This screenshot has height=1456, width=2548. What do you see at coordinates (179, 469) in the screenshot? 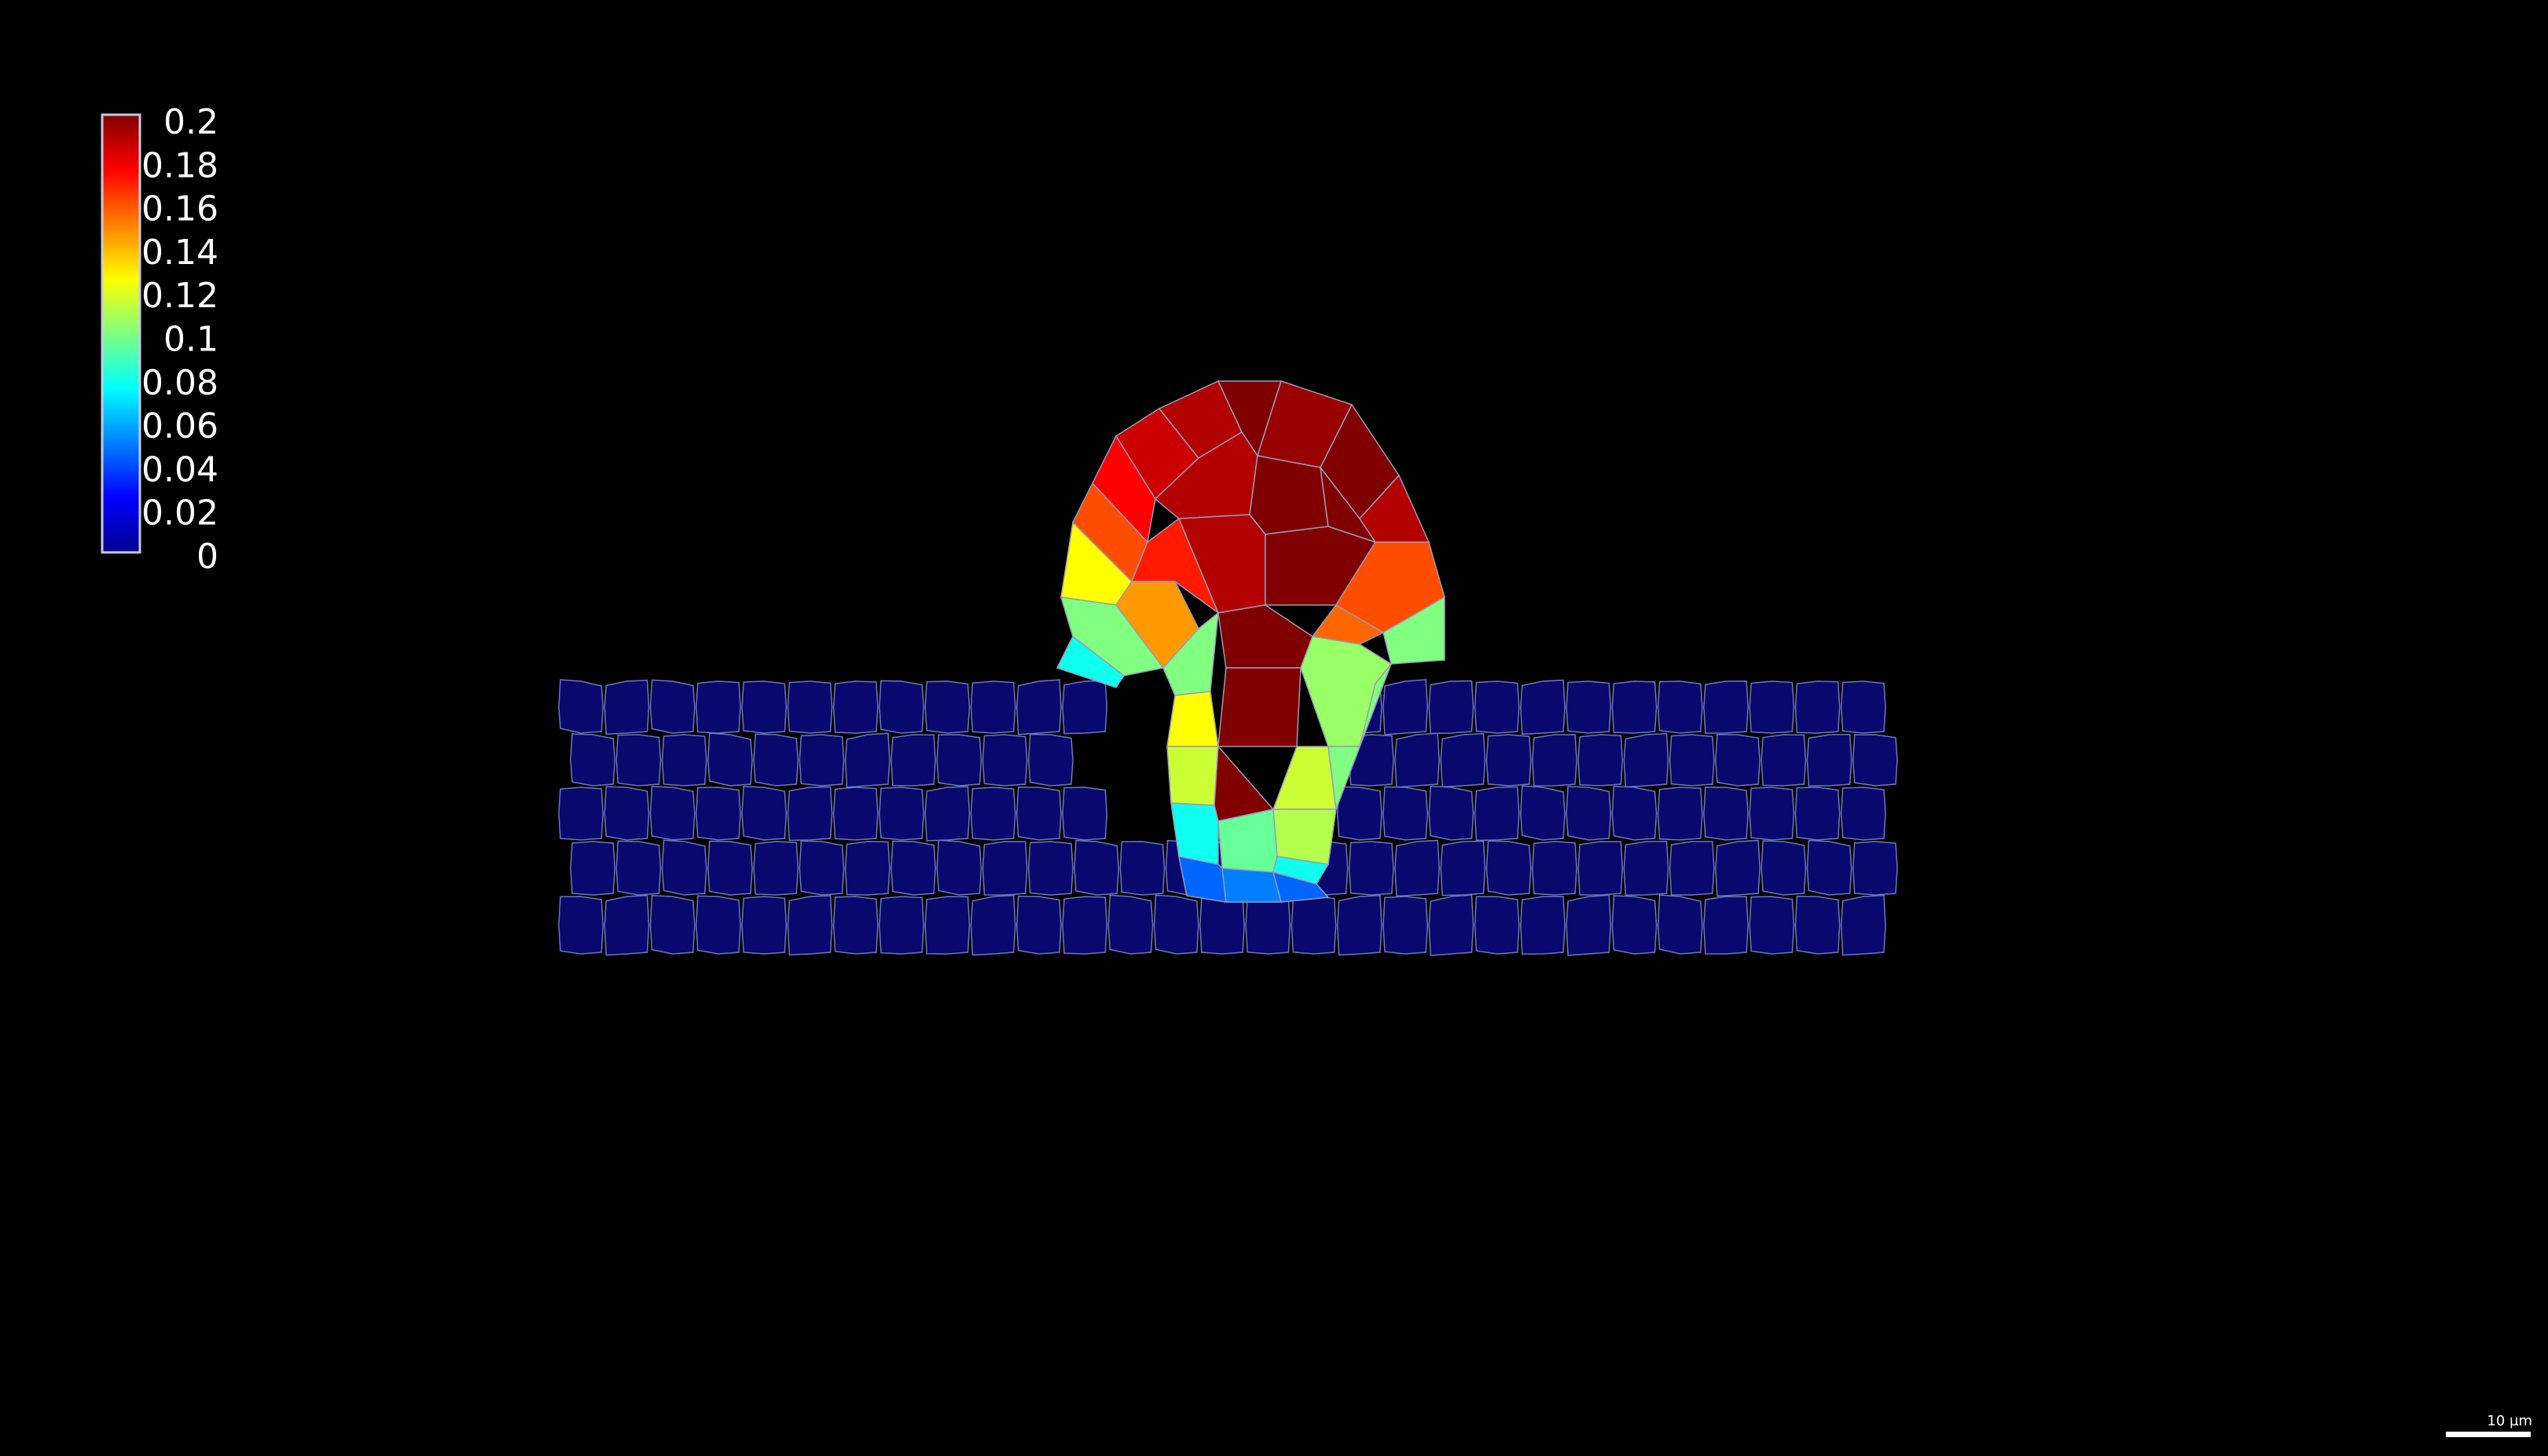
I see `colorbar-tick-label: 0.04` at bounding box center [179, 469].